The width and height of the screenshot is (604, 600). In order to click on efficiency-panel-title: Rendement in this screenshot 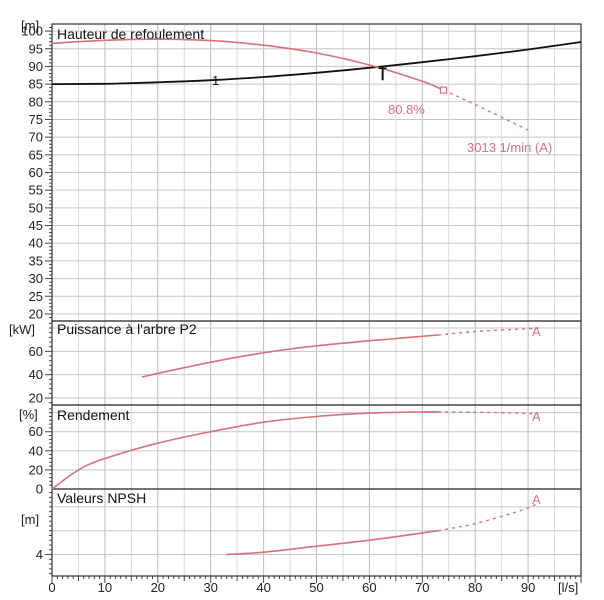, I will do `click(93, 415)`.